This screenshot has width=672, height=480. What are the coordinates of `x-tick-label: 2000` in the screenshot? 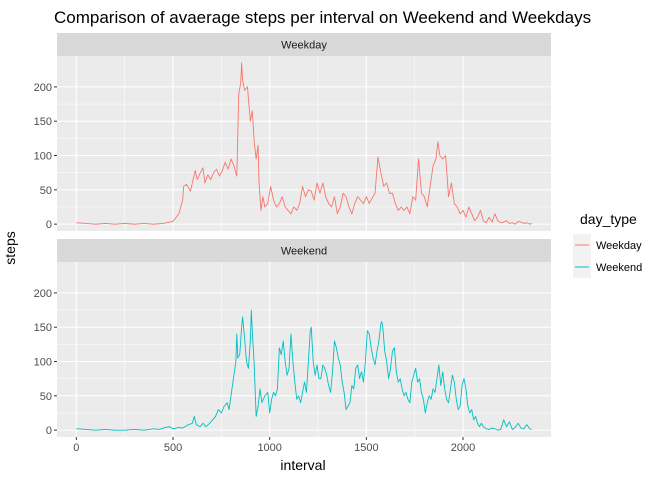 It's located at (463, 448).